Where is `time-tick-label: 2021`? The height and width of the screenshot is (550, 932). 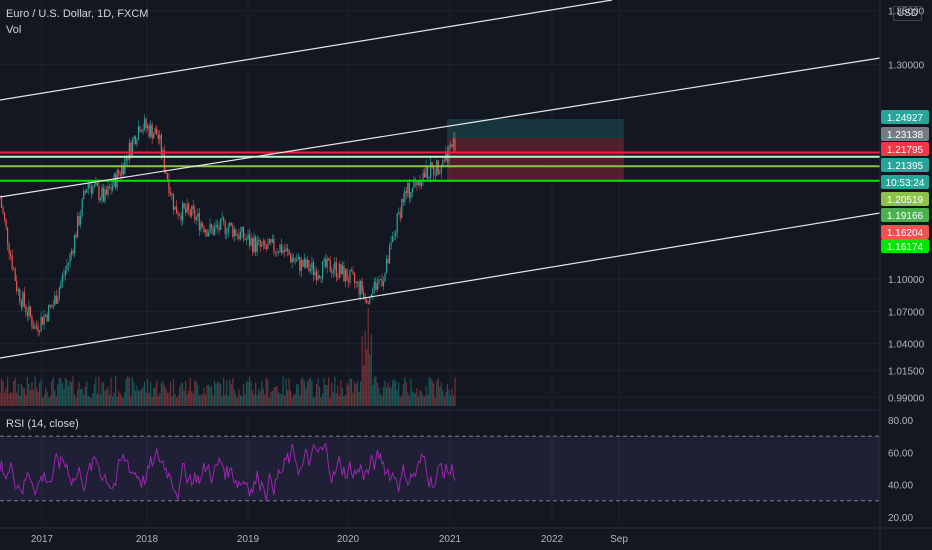 time-tick-label: 2021 is located at coordinates (450, 539).